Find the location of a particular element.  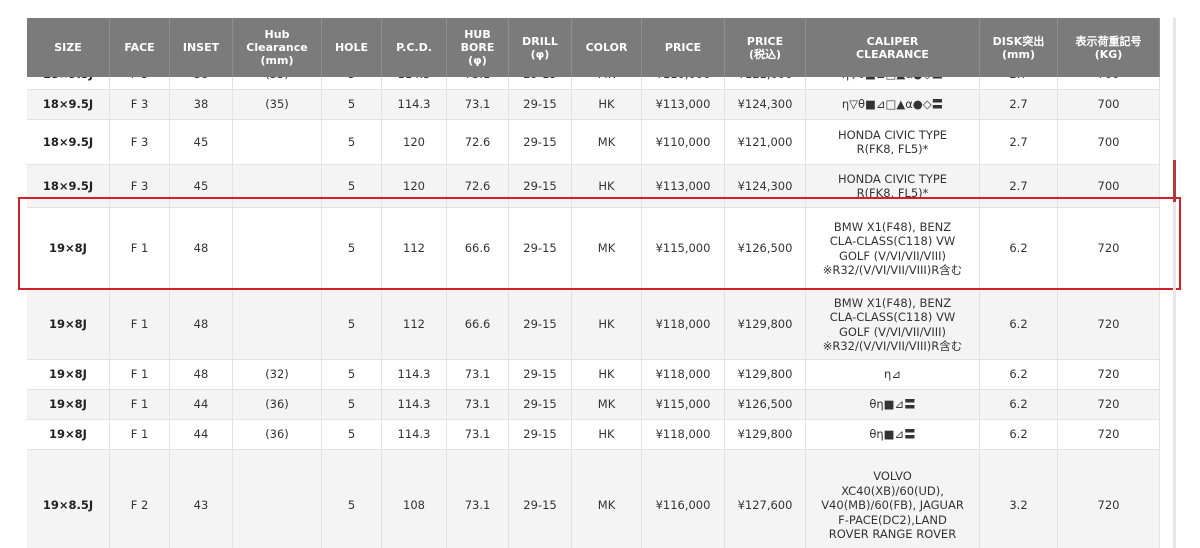

table-cell: 19×8.5J is located at coordinates (68, 499).